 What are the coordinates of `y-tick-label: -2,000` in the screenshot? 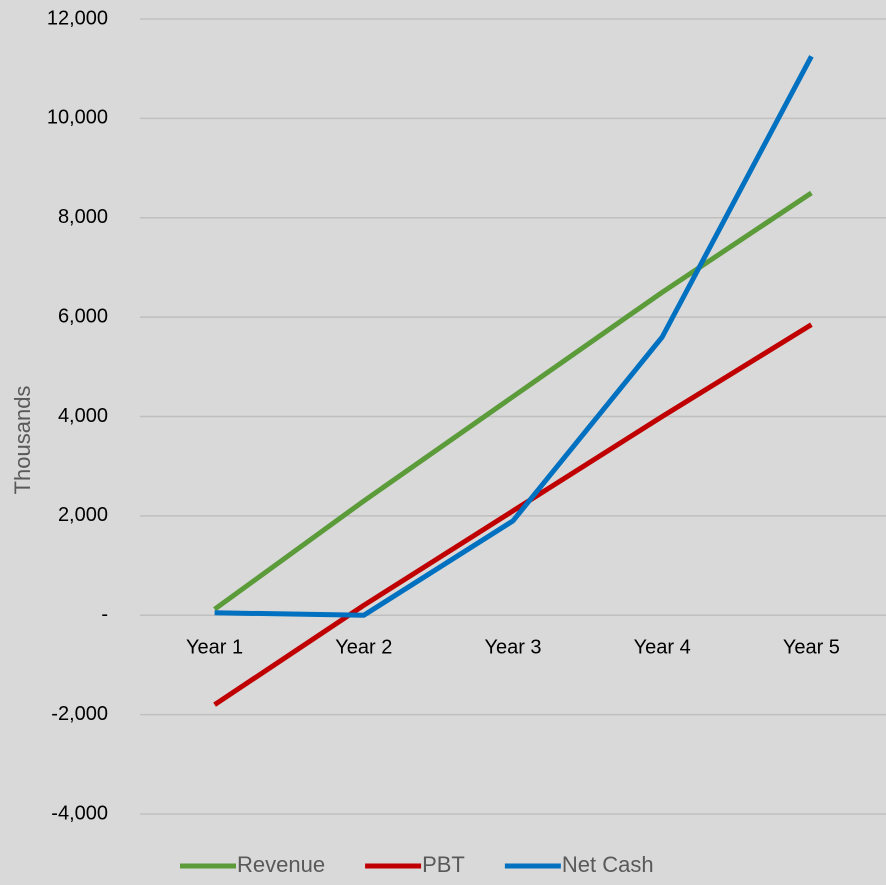 It's located at (79, 714).